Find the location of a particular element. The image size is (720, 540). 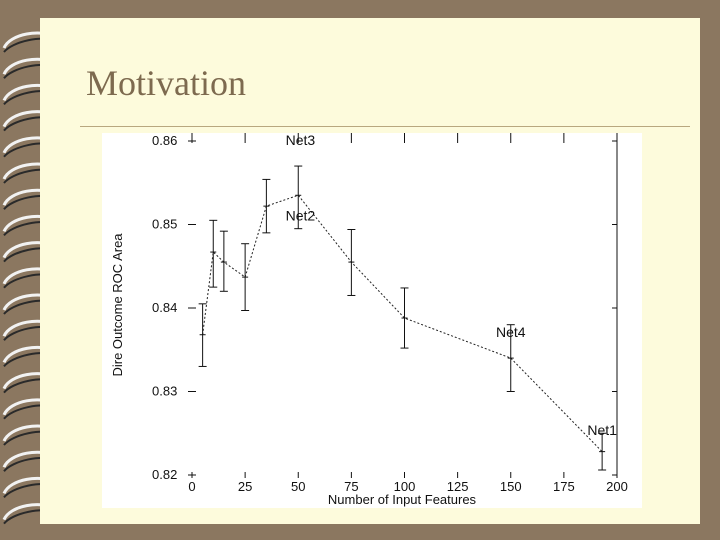

y-tick-label: 0.84 is located at coordinates (164, 307).